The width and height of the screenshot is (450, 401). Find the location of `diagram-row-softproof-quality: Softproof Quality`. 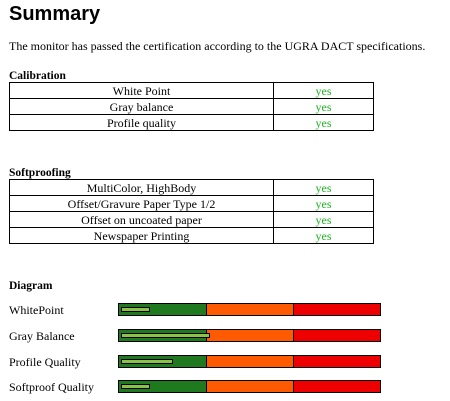

diagram-row-softproof-quality: Softproof Quality is located at coordinates (195, 387).